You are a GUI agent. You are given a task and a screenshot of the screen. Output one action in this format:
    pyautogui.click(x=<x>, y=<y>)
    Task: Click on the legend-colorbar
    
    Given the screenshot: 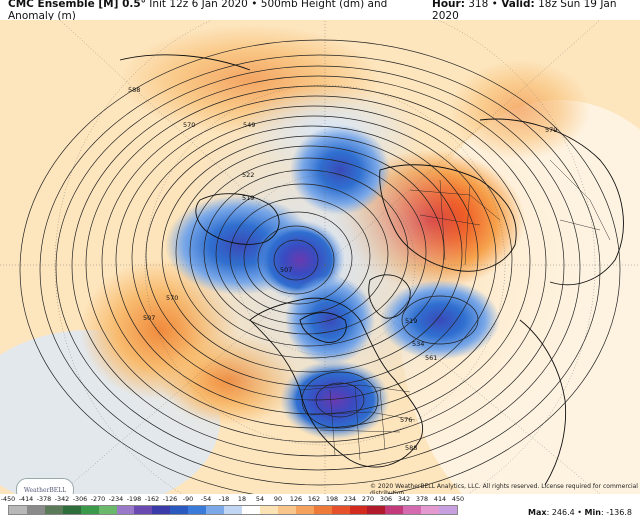 What is the action you would take?
    pyautogui.click(x=233, y=510)
    